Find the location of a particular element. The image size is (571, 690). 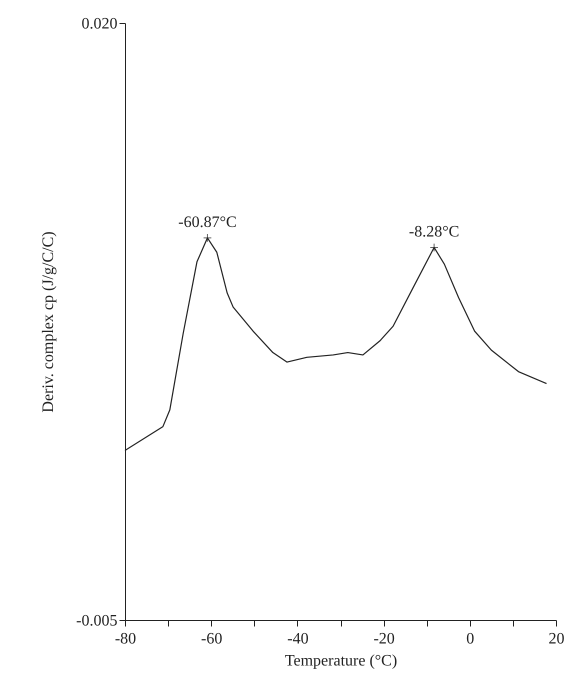

y-tick-label: -0.005 is located at coordinates (97, 621).